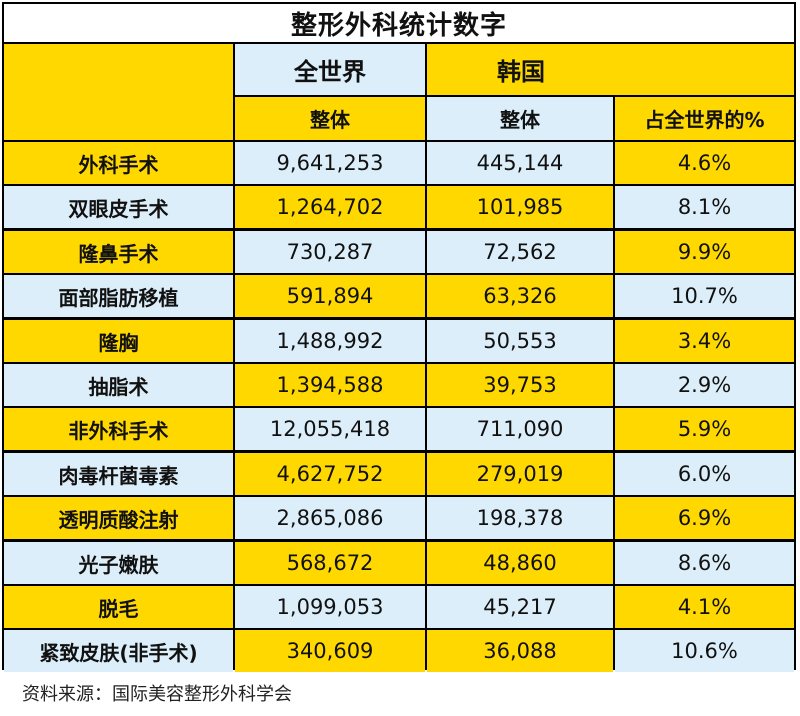 The height and width of the screenshot is (716, 800). What do you see at coordinates (704, 429) in the screenshot?
I see `row-korea-share: 5.9%` at bounding box center [704, 429].